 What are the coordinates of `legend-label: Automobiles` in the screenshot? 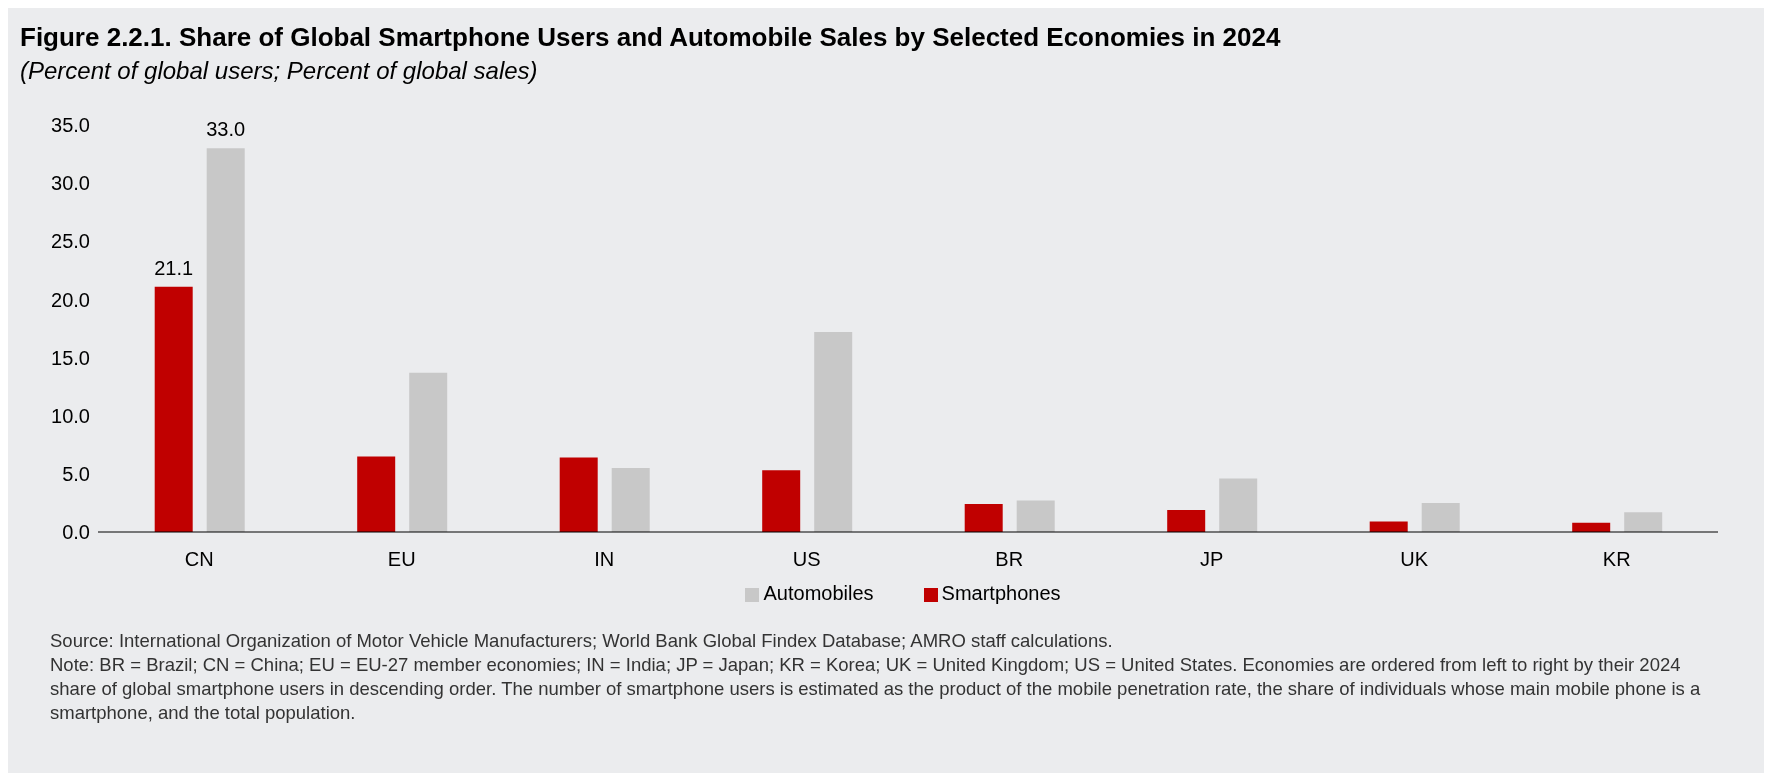 It's located at (818, 593).